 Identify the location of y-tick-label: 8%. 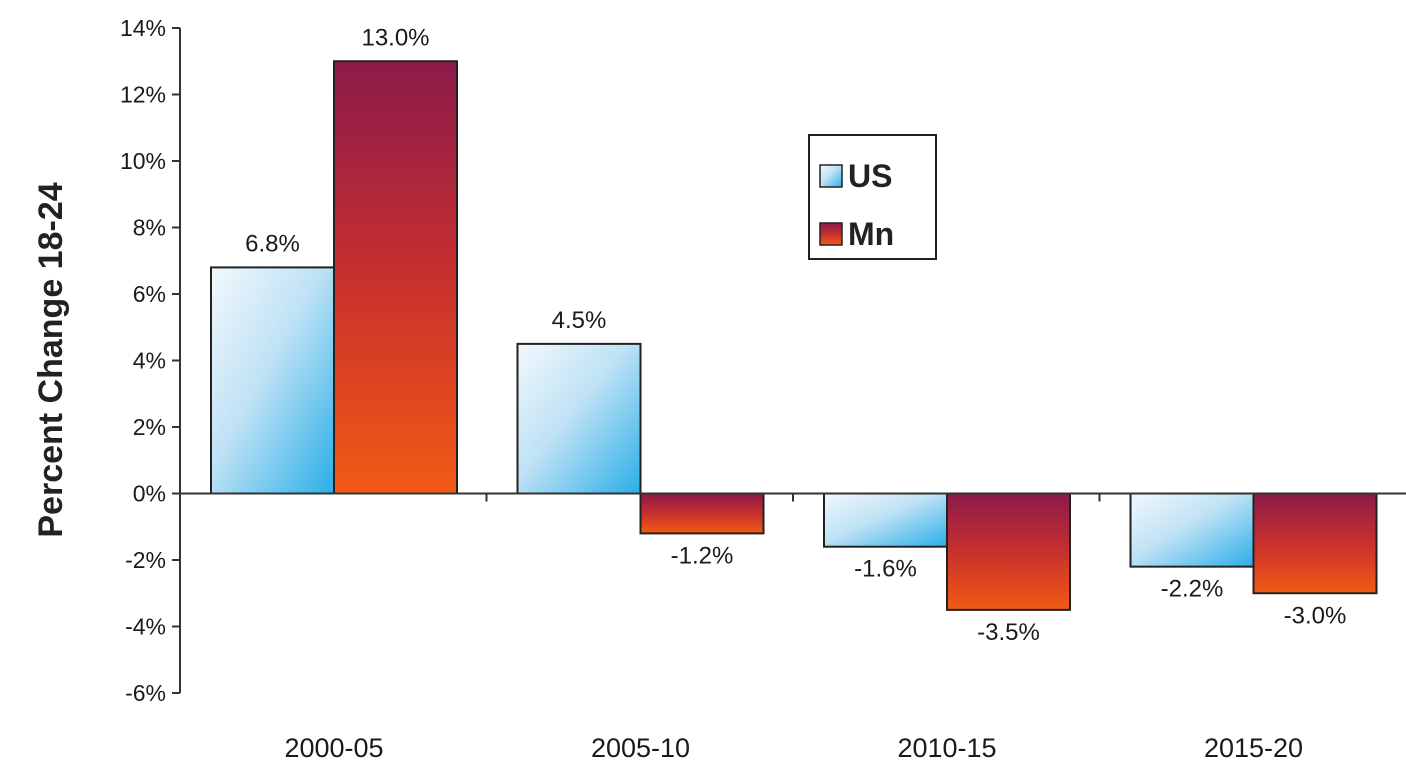
(149, 228).